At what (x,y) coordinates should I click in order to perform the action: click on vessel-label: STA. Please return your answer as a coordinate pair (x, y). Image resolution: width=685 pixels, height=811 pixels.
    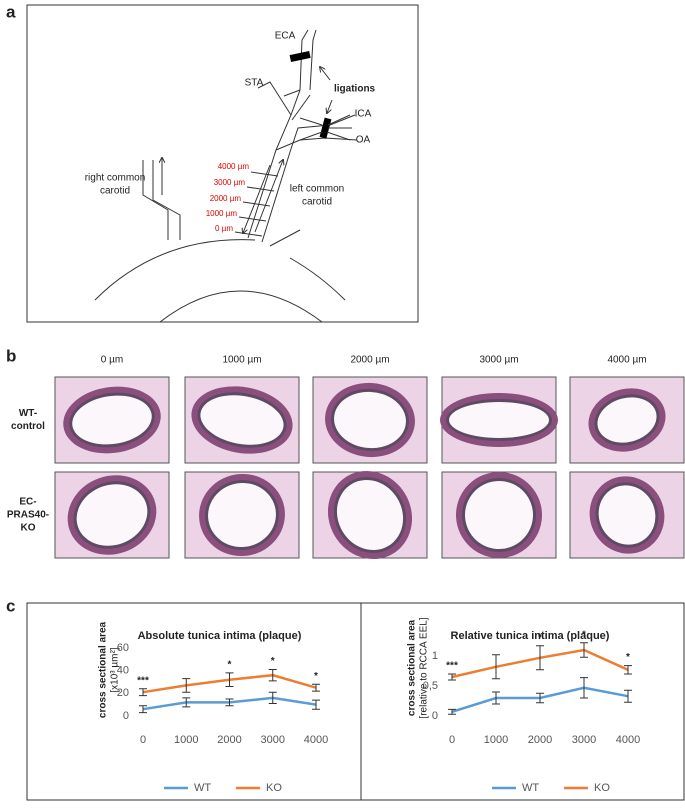
    Looking at the image, I should click on (254, 83).